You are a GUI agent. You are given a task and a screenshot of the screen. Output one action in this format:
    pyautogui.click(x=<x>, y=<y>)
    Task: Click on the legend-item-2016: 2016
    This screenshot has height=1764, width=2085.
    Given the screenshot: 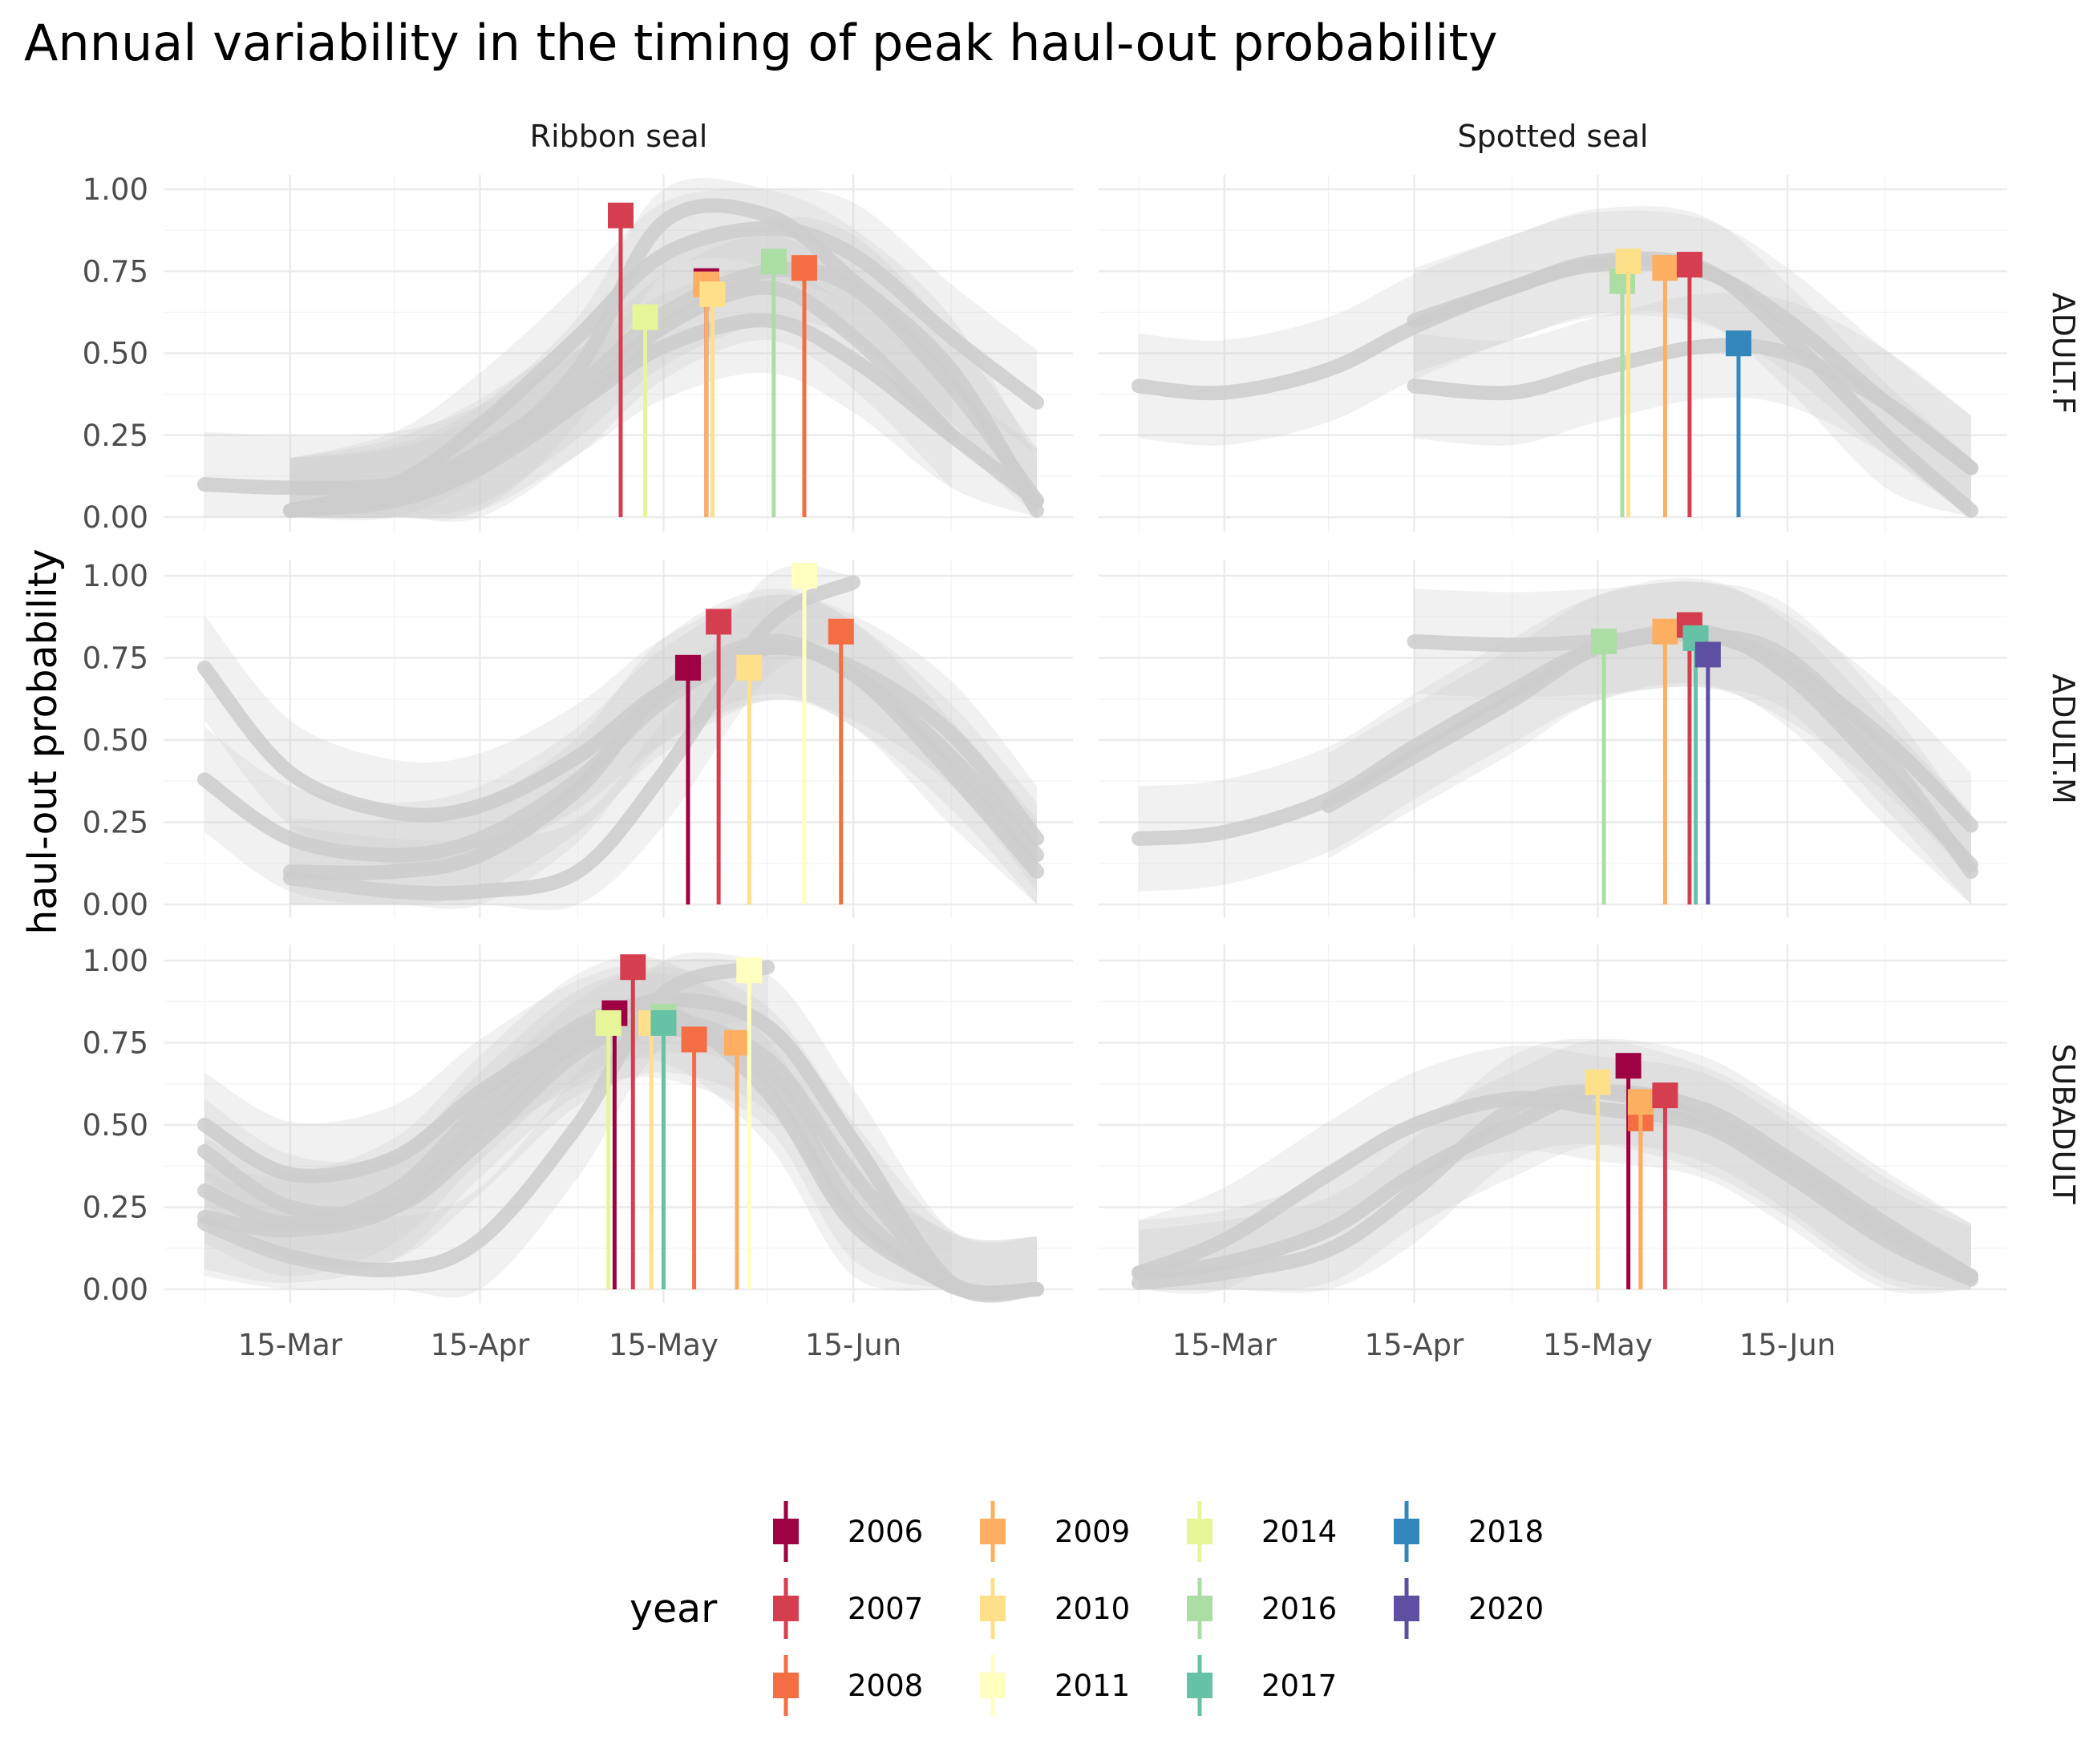 What is the action you would take?
    pyautogui.click(x=1262, y=1608)
    